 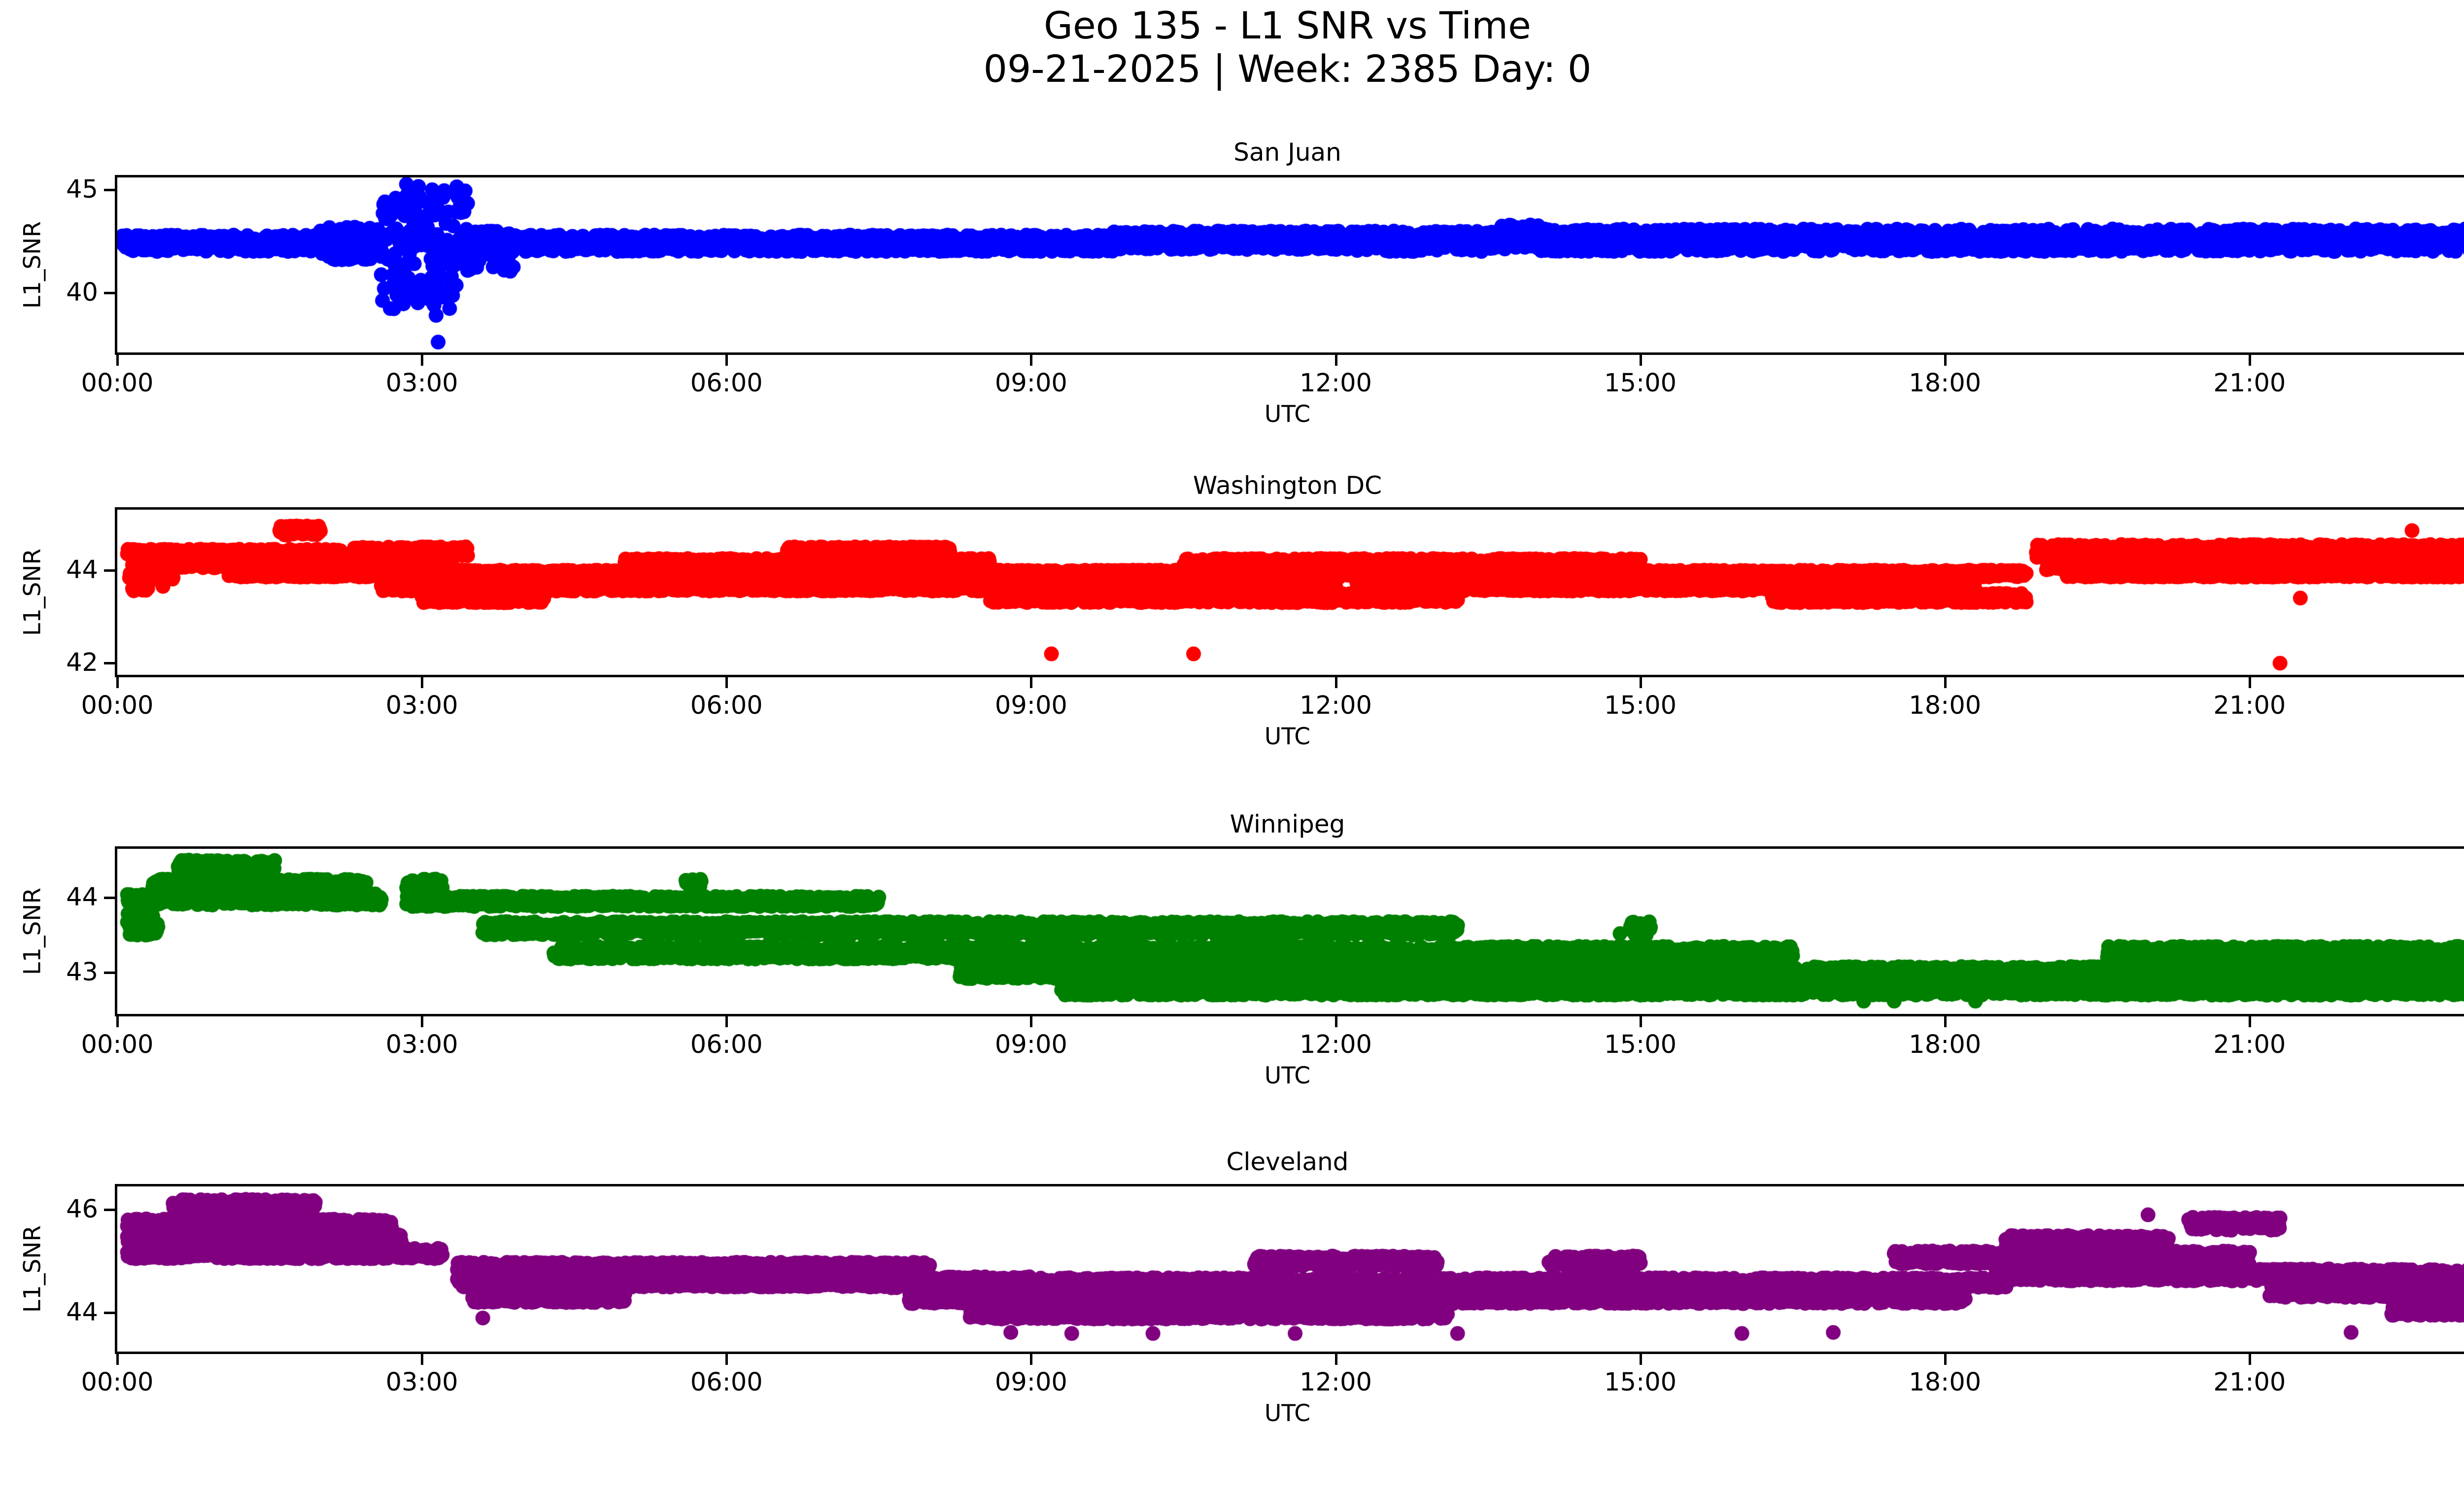 What do you see at coordinates (1287, 25) in the screenshot?
I see `figure-title-line-1: Geo 135 - L1 SNR vs Time` at bounding box center [1287, 25].